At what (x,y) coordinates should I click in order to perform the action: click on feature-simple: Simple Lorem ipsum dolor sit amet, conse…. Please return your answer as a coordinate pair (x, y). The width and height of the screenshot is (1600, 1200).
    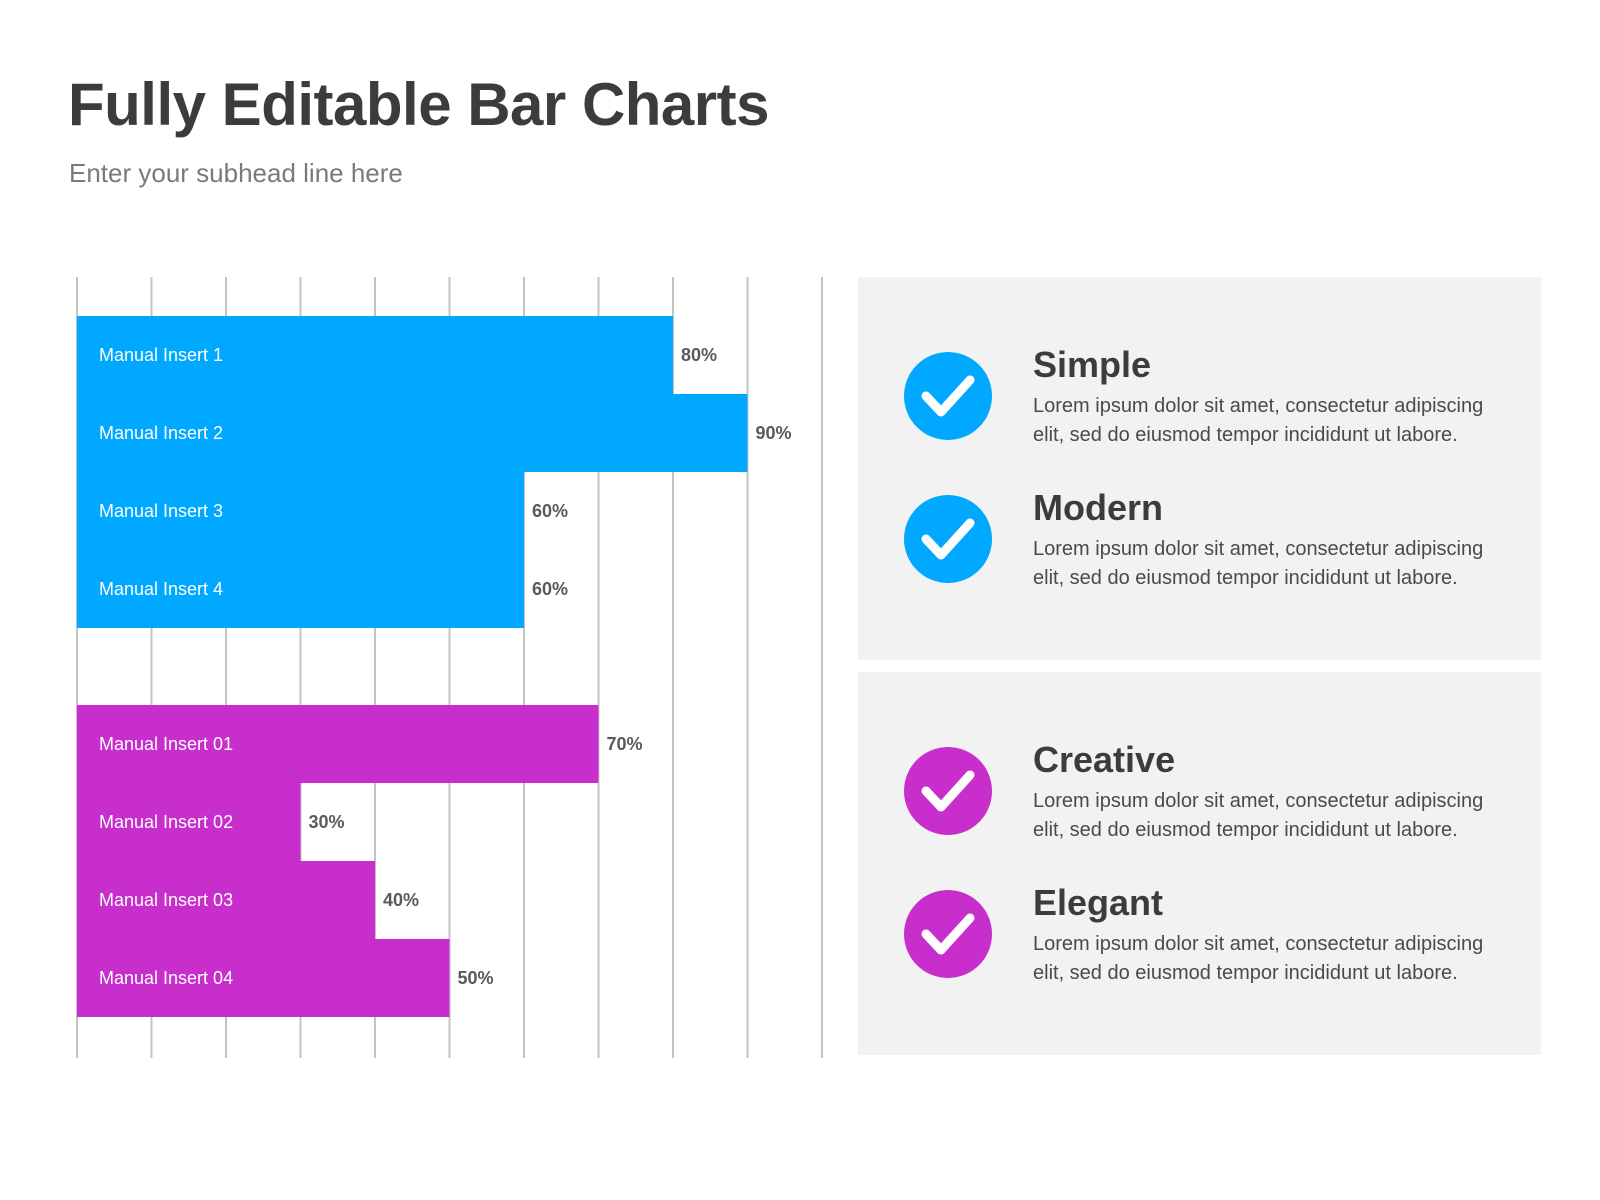
    Looking at the image, I should click on (1199, 398).